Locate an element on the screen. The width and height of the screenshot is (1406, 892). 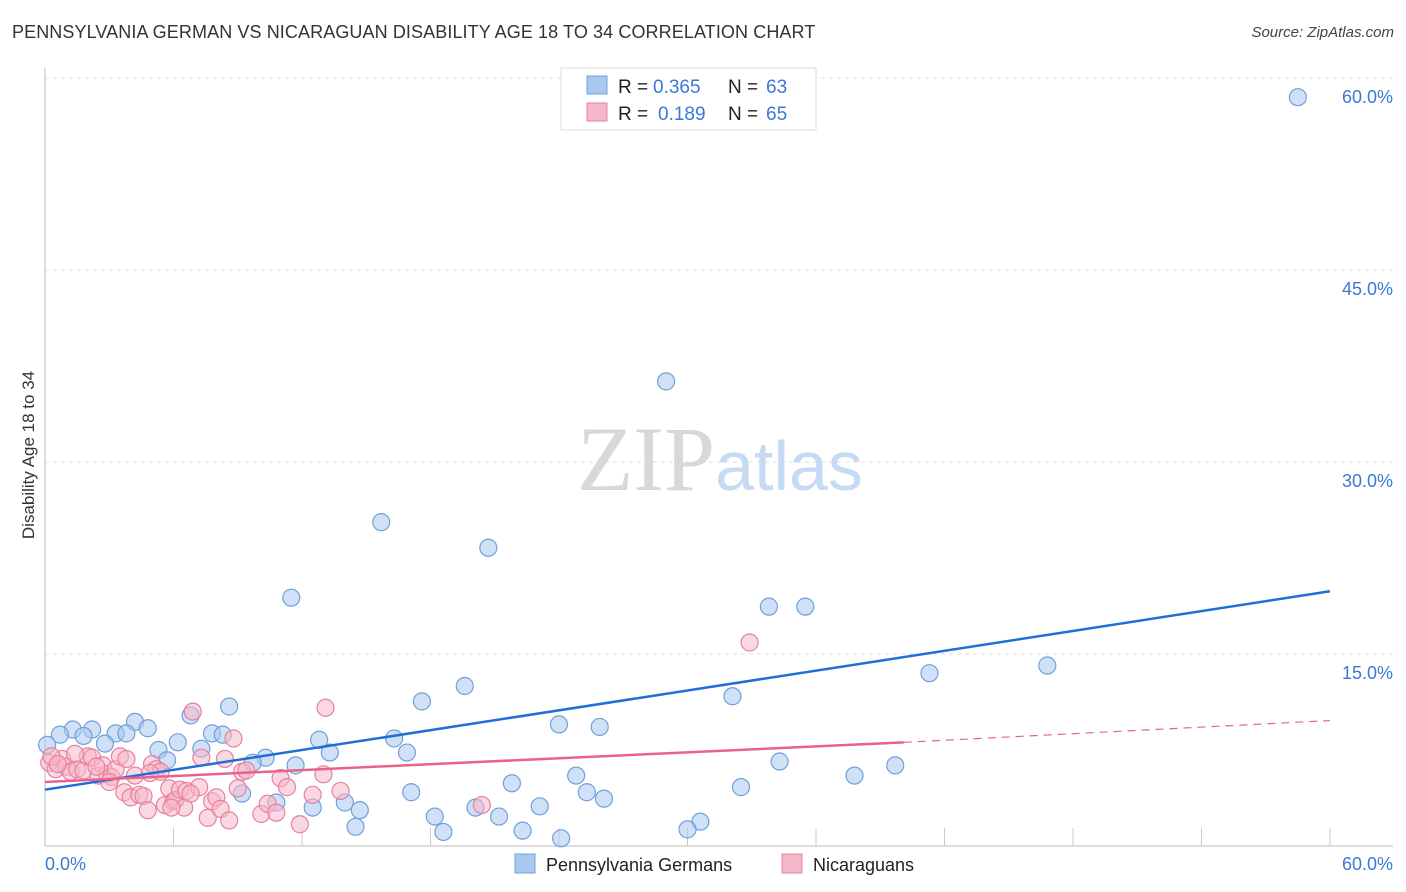
source-label: Source: ZipAtlas.com is located at coordinates (1322, 32).